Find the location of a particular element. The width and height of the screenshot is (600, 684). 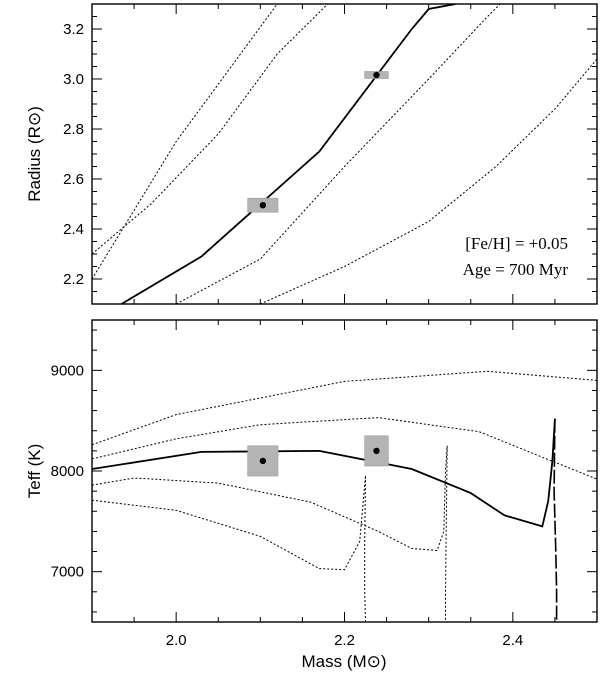

metallicity-annotation: [Fe/H] = +0.05 is located at coordinates (516, 243).